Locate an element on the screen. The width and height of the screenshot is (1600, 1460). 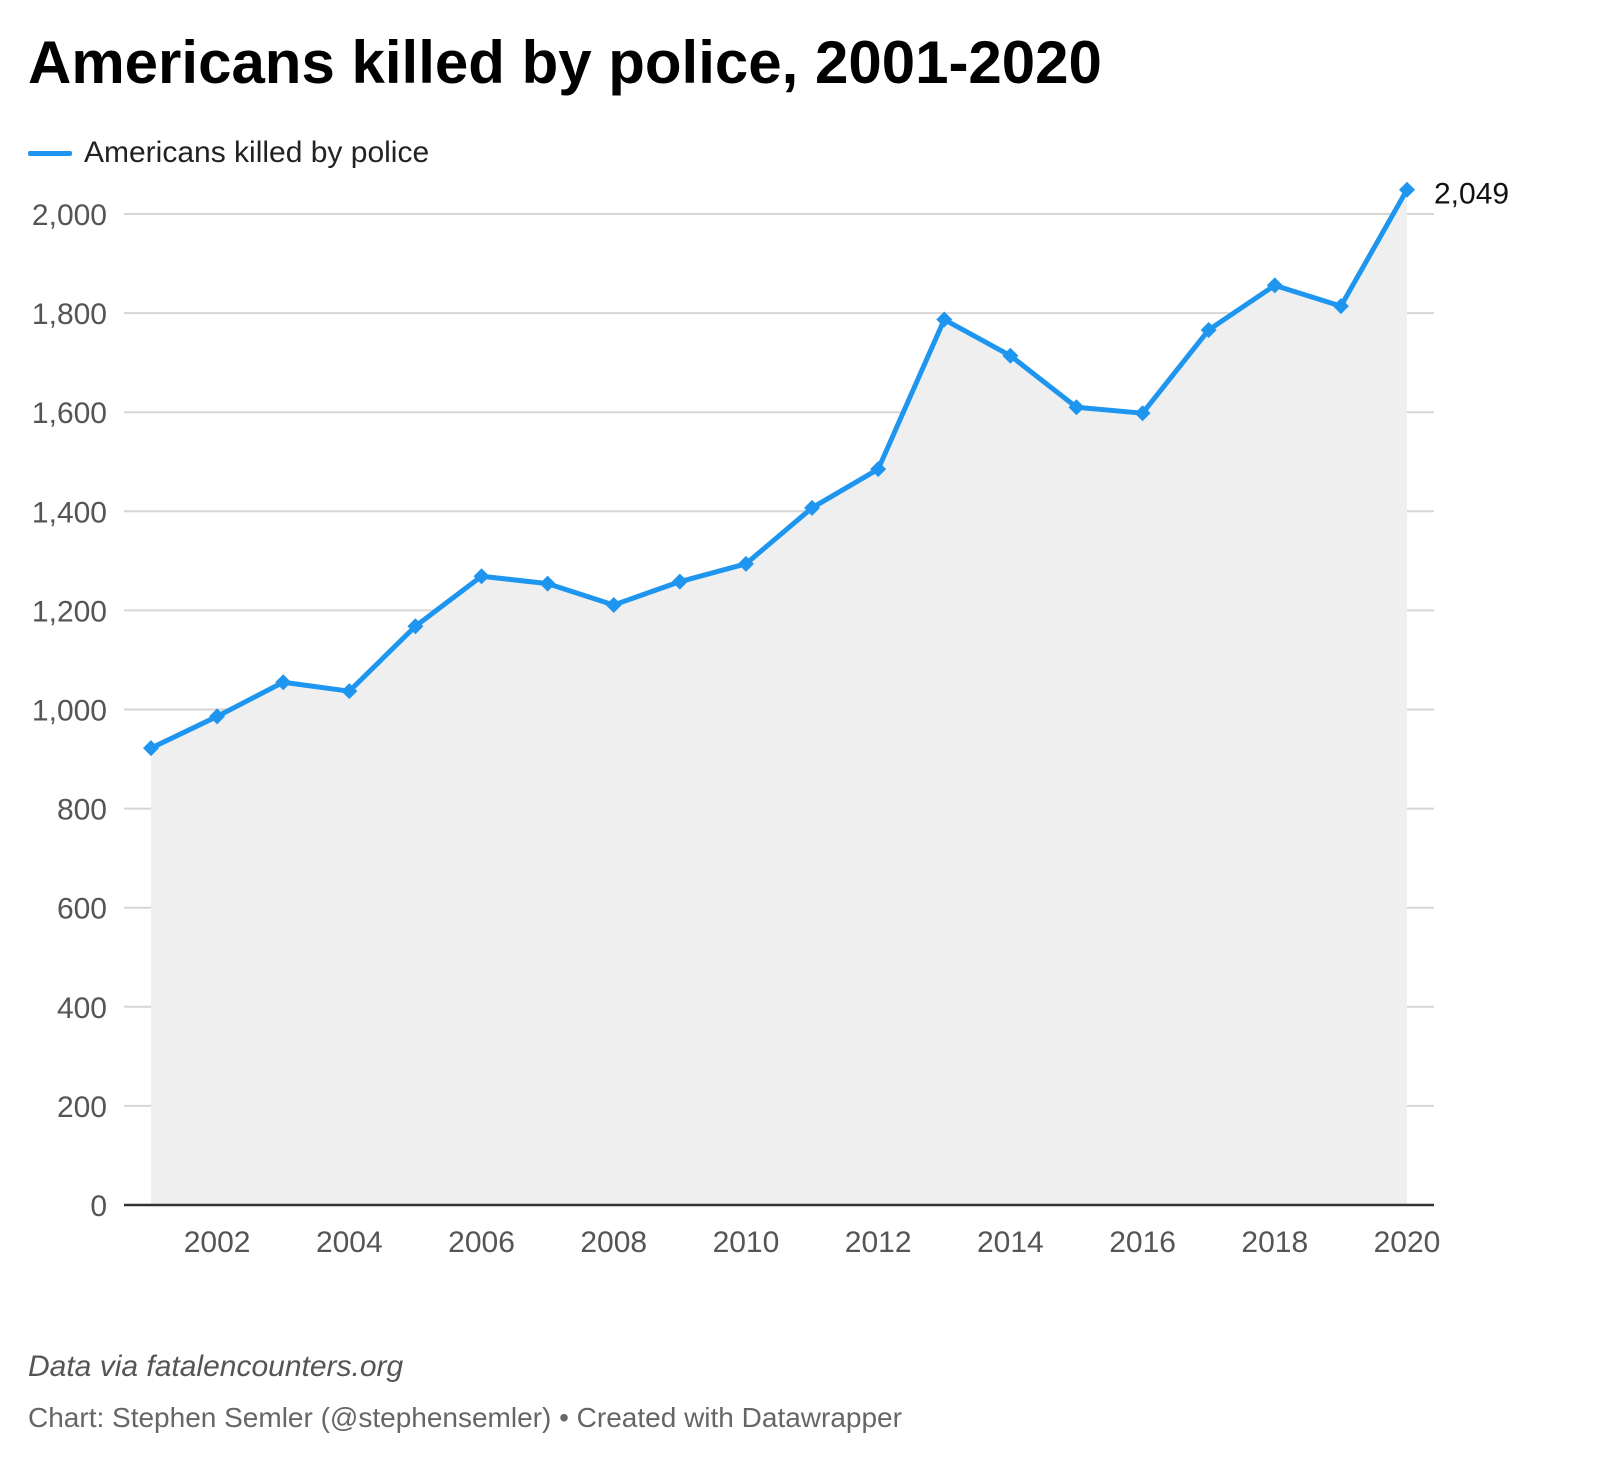
x-tick-label: 2006 is located at coordinates (481, 1242).